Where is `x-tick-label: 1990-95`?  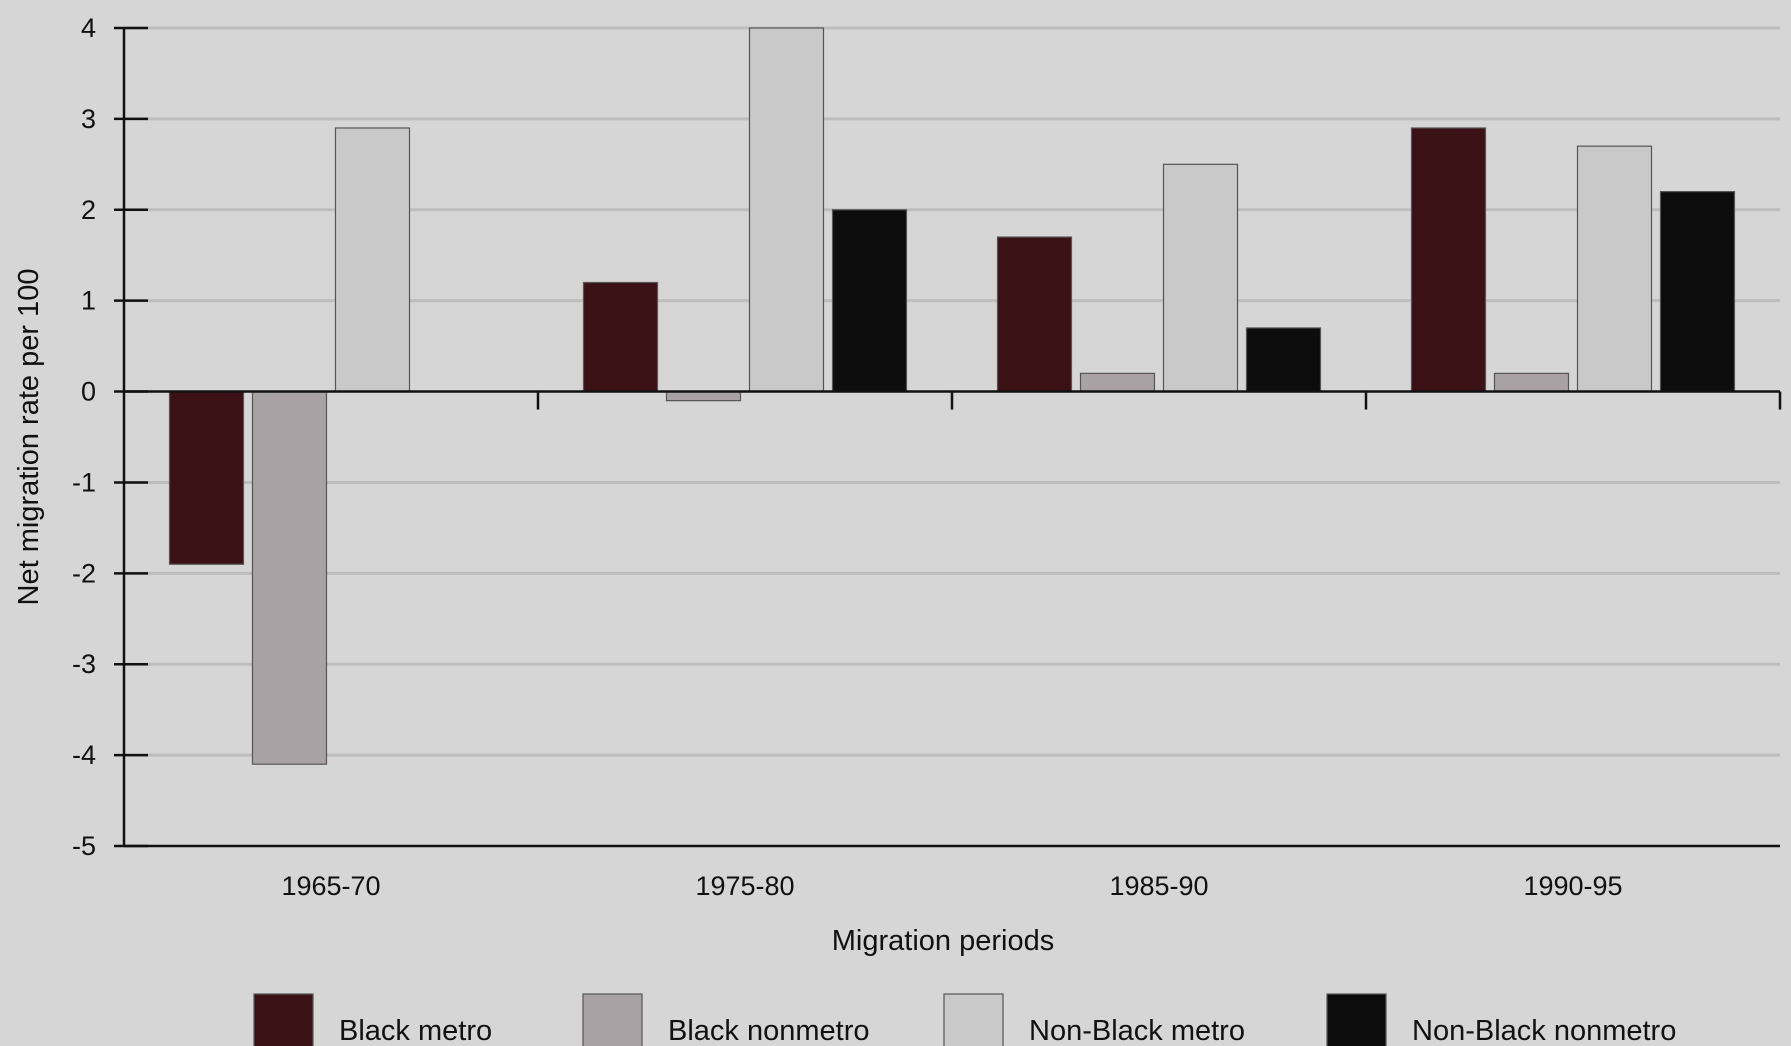 x-tick-label: 1990-95 is located at coordinates (1572, 886).